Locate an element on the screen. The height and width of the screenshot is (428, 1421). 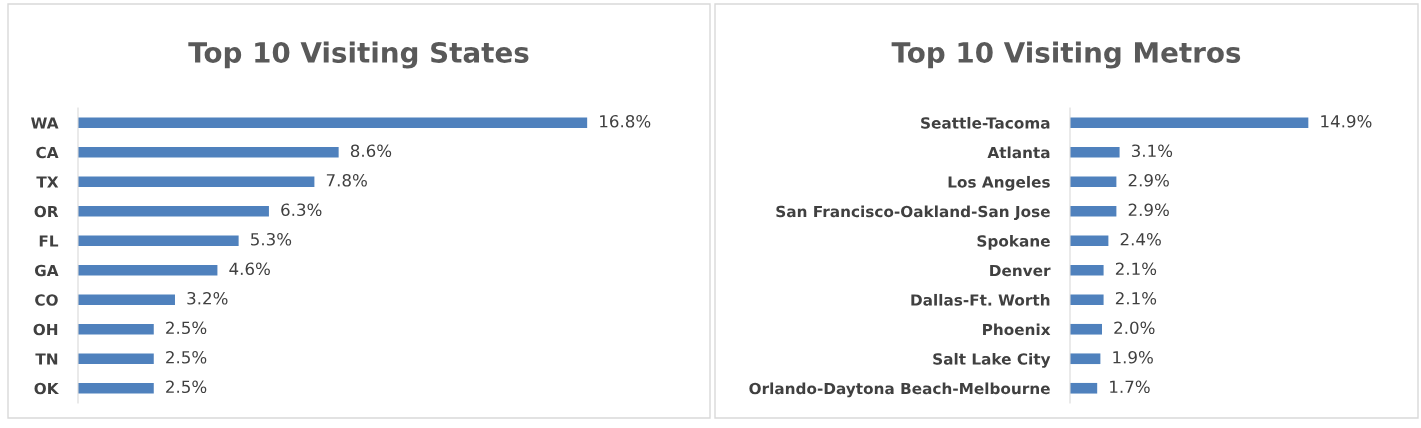
chart-title: Top 10 Visiting Metros is located at coordinates (1066, 55).